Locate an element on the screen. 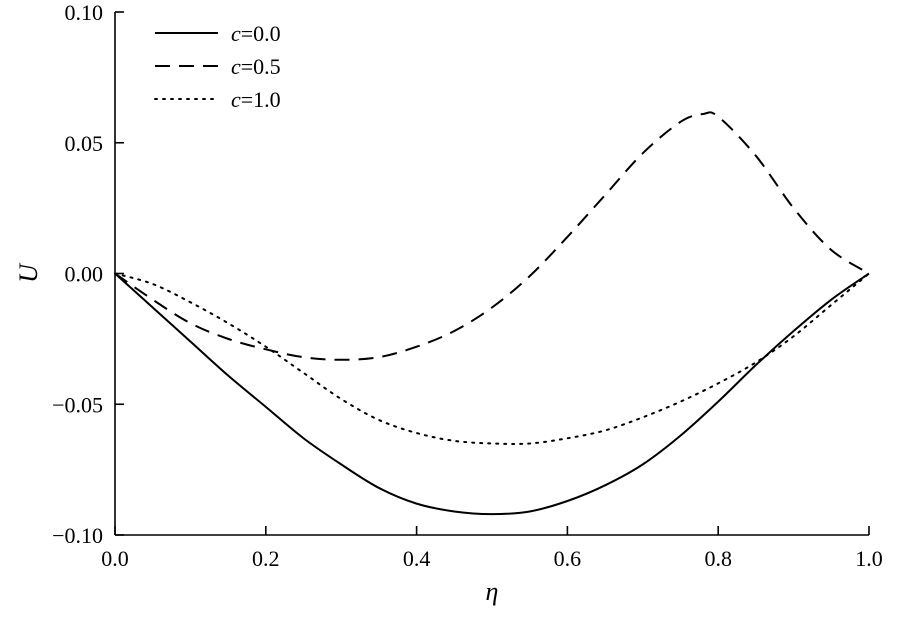  legend: c=0.0c=0.5c=1.0 is located at coordinates (217, 66).